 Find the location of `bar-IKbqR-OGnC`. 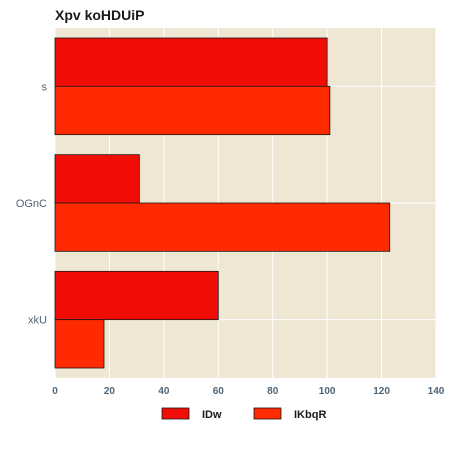

bar-IKbqR-OGnC is located at coordinates (222, 227).